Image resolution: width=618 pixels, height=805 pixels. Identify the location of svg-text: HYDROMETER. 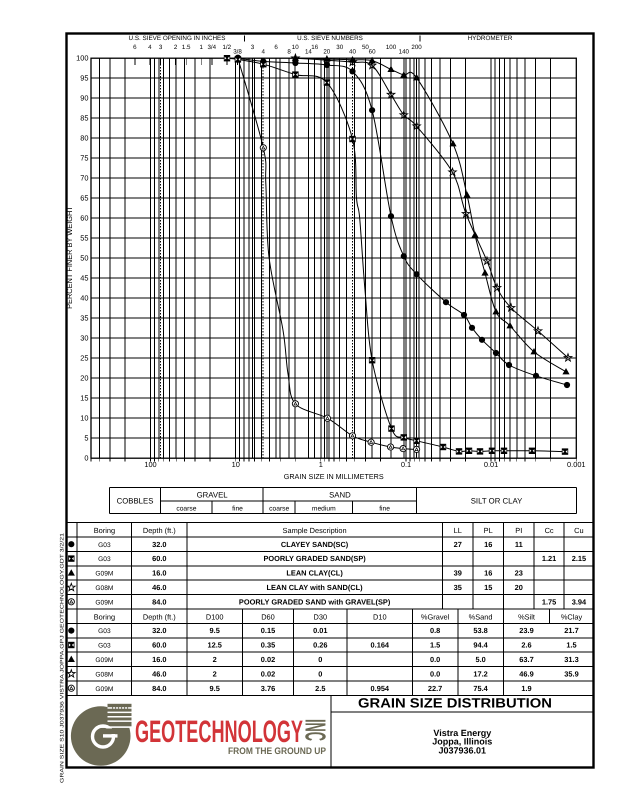
(490, 38).